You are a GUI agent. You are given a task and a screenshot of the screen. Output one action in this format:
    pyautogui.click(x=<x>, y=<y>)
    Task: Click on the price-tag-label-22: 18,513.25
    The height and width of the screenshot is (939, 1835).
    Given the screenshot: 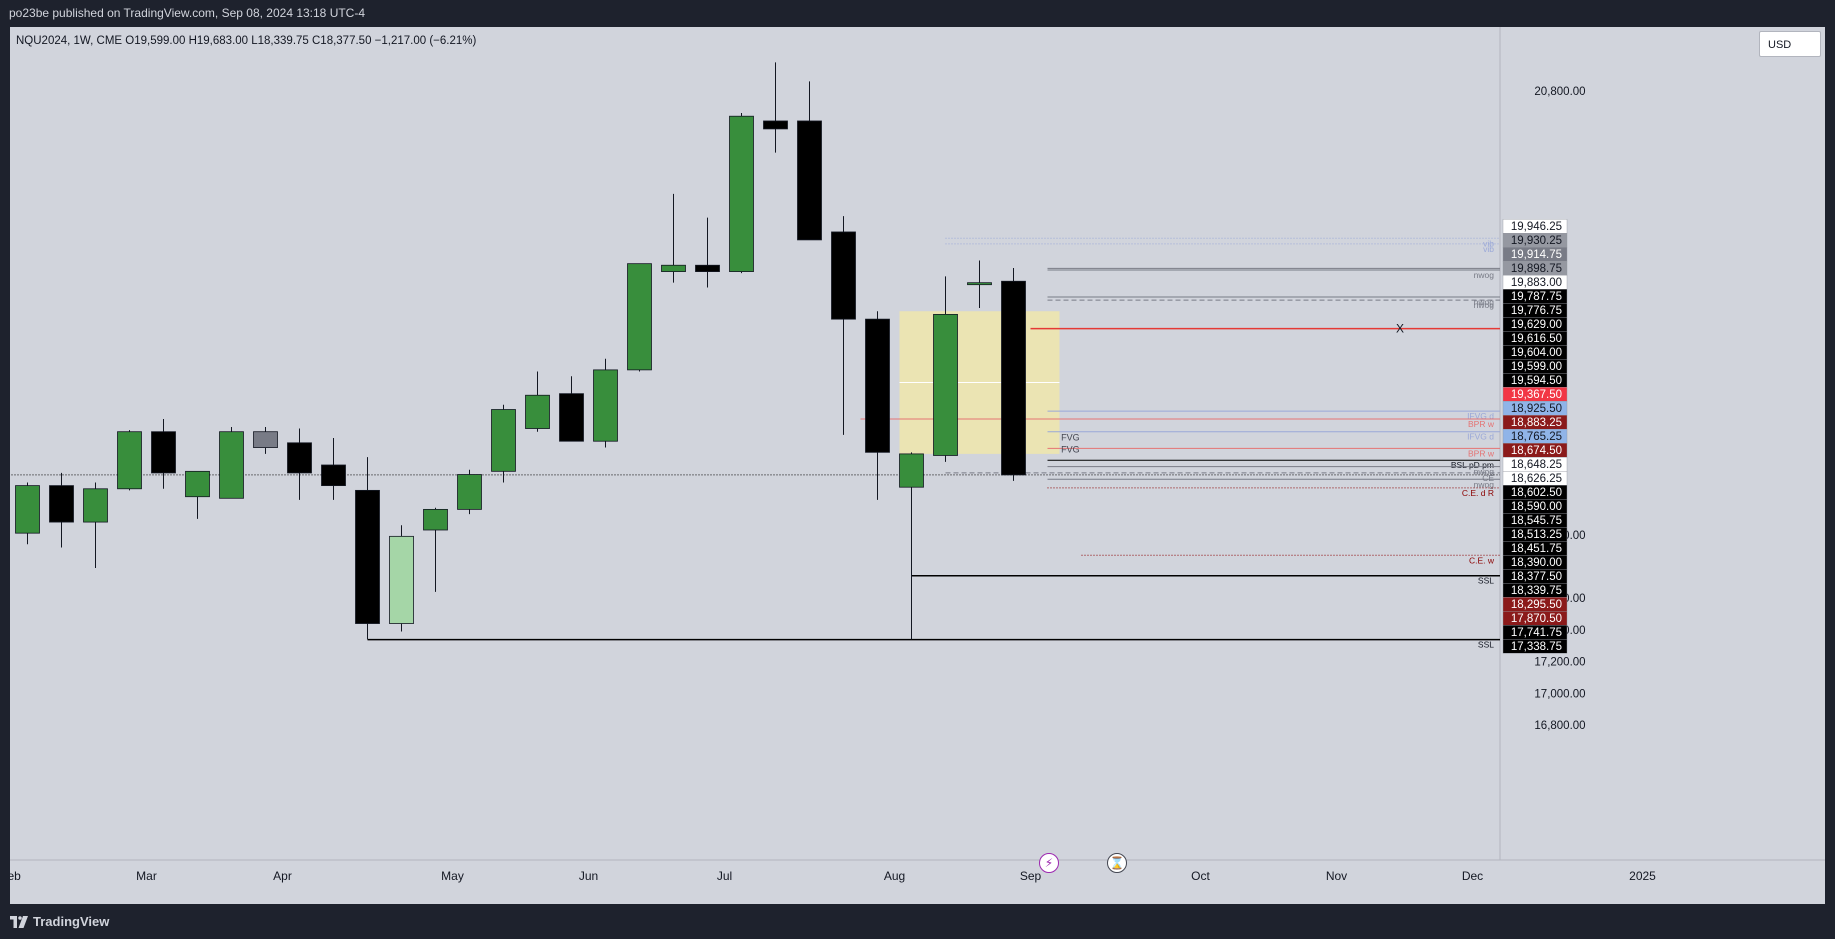 What is the action you would take?
    pyautogui.click(x=1536, y=535)
    